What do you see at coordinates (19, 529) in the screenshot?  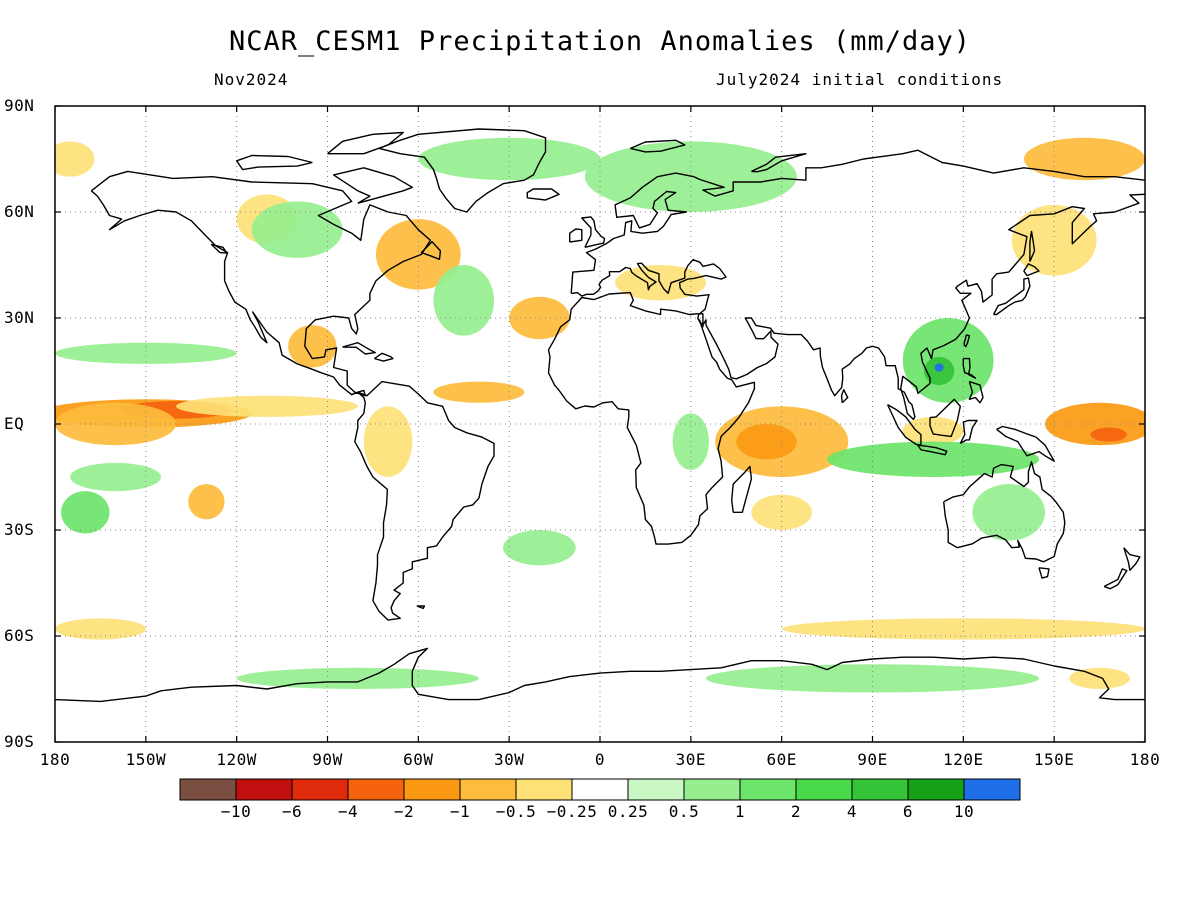 I see `lat-label: 30S` at bounding box center [19, 529].